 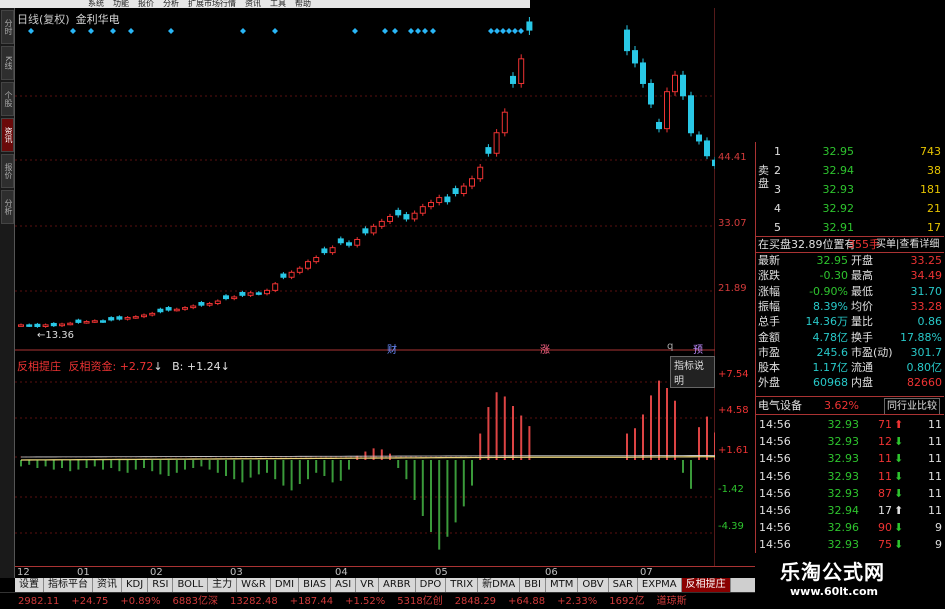 What do you see at coordinates (832, 352) in the screenshot?
I see `quote-value: 245.6` at bounding box center [832, 352].